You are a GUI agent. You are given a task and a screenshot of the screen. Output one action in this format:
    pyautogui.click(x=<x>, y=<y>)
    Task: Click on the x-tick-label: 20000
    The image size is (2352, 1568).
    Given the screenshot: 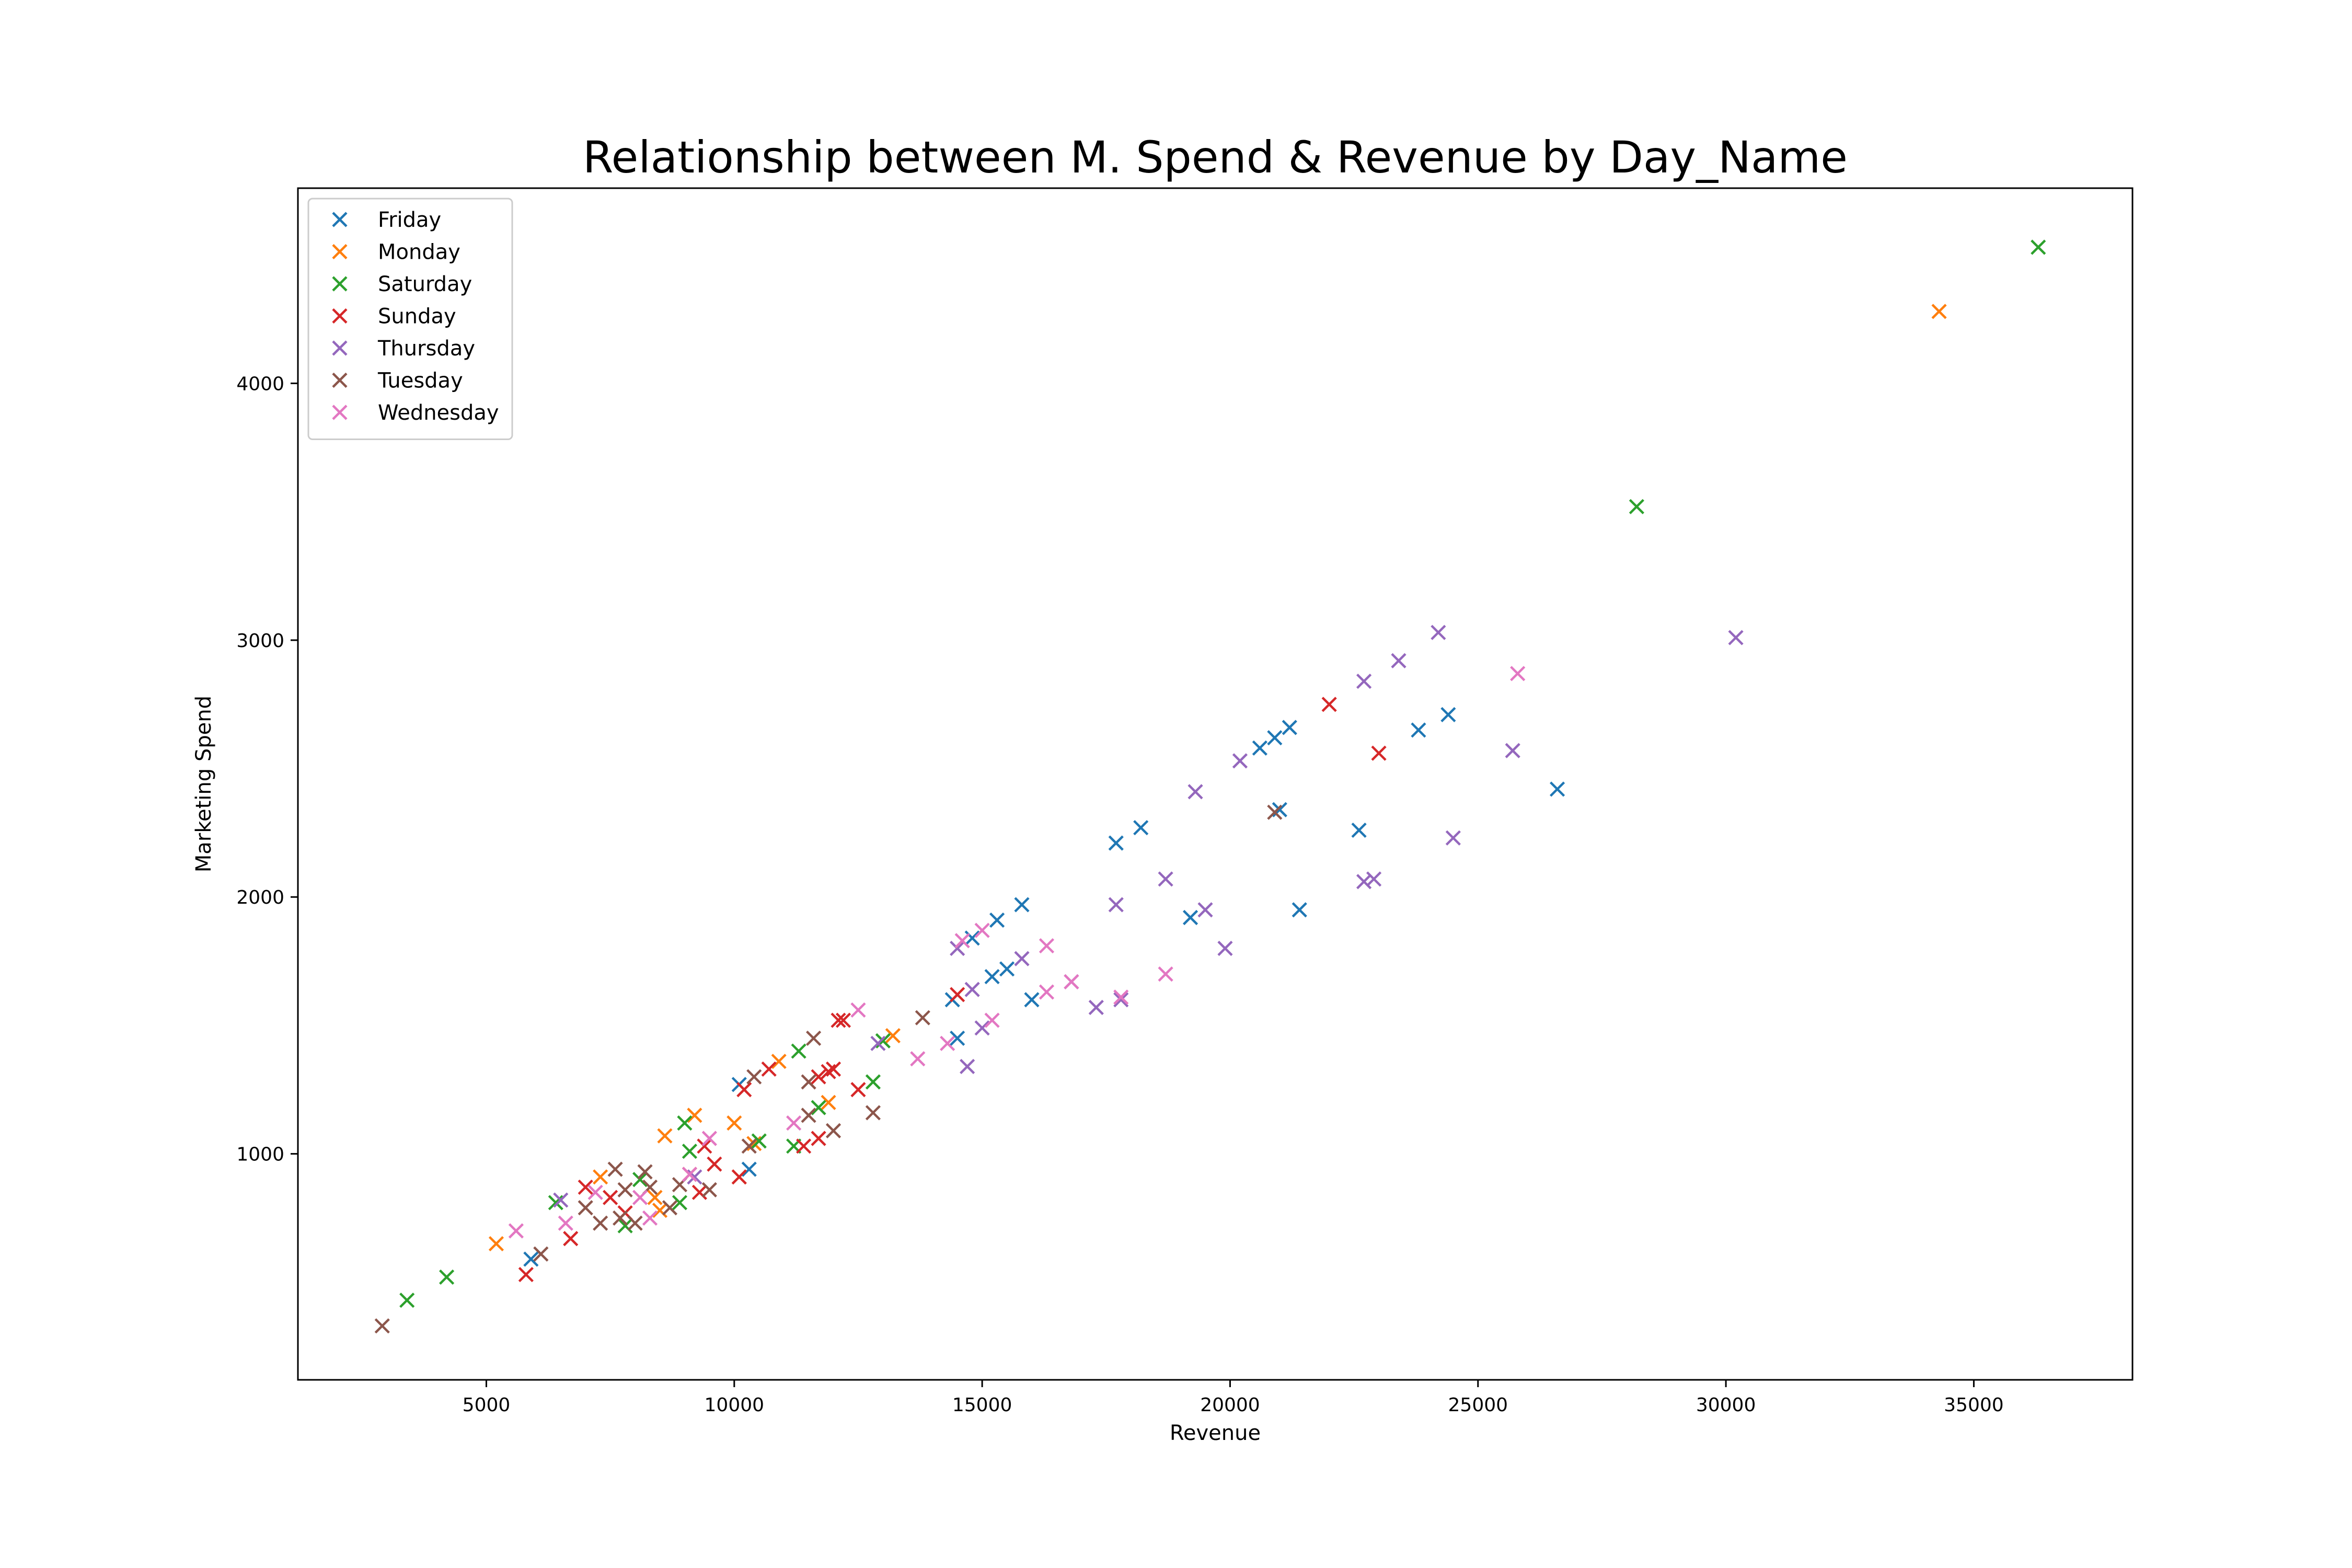 What is the action you would take?
    pyautogui.click(x=1230, y=1405)
    